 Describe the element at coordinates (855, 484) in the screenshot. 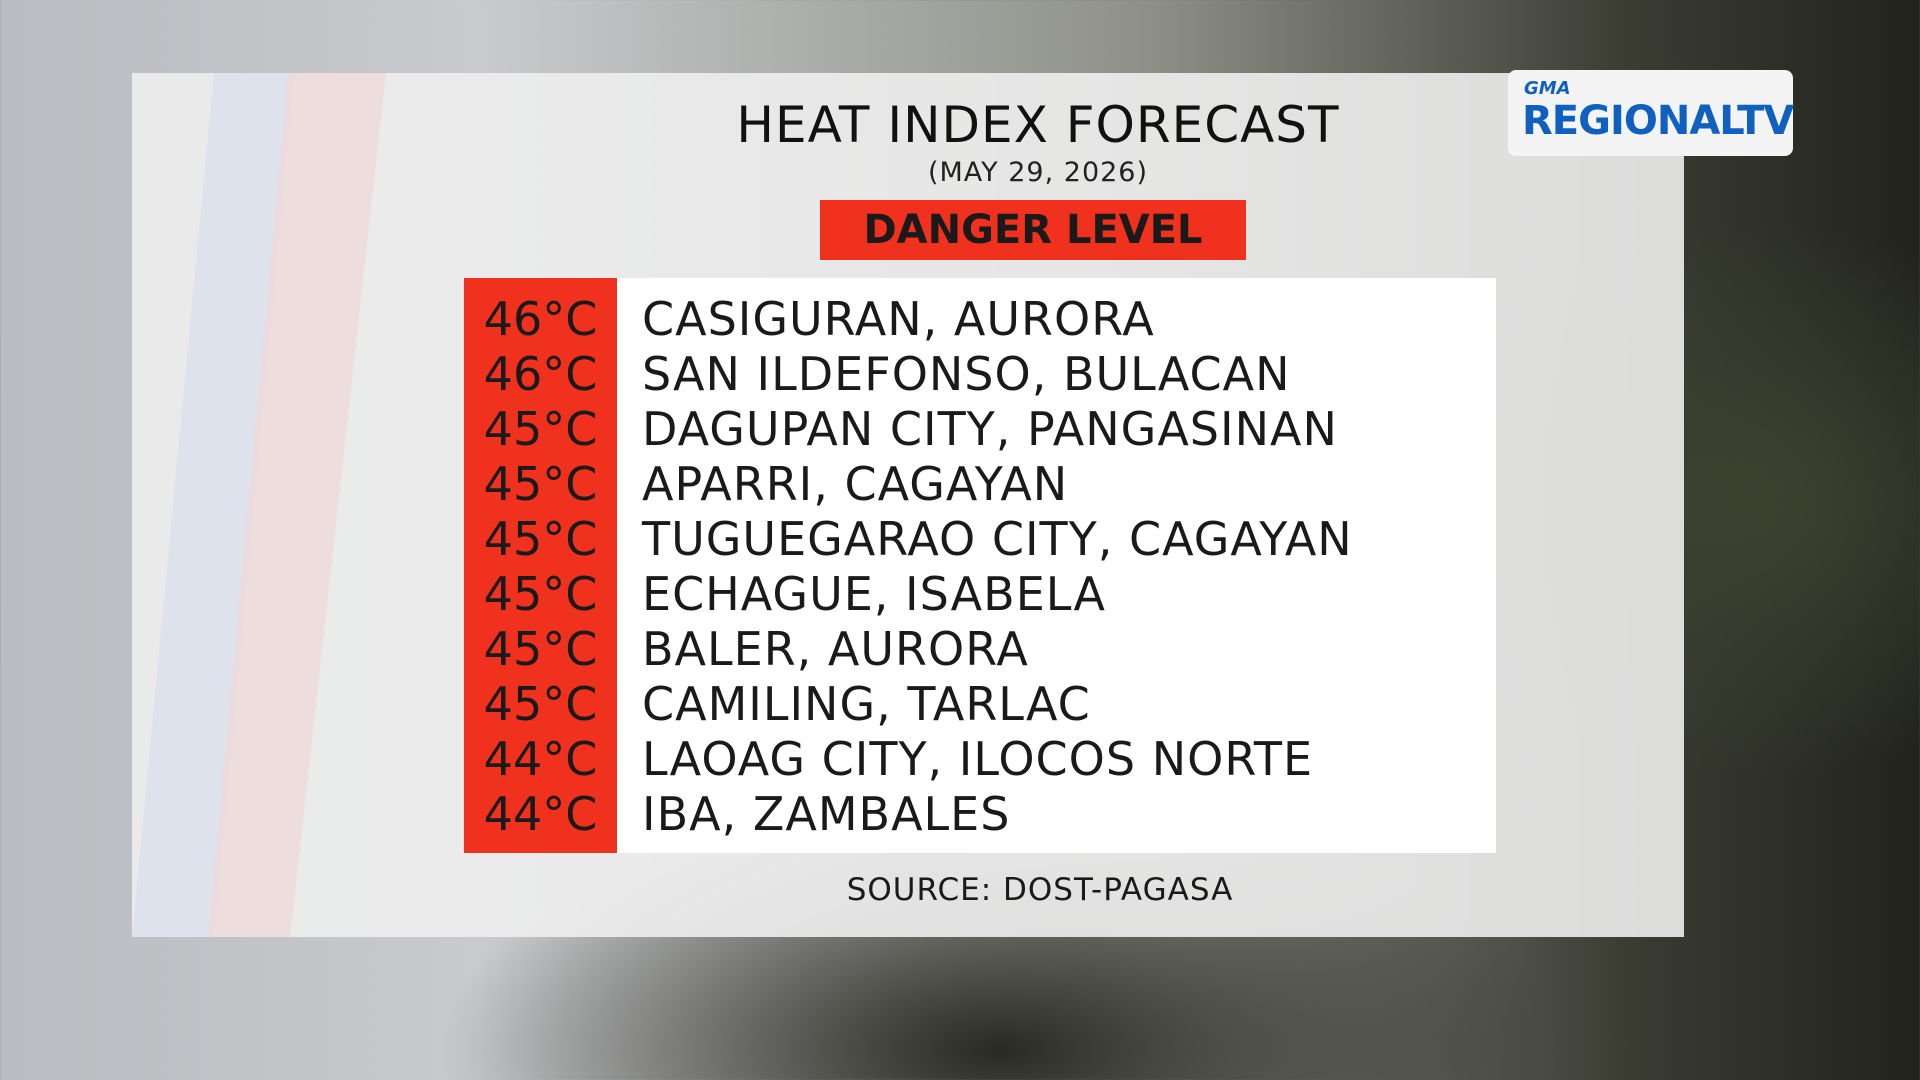

I see `location: APARRI, CAGAYAN` at that location.